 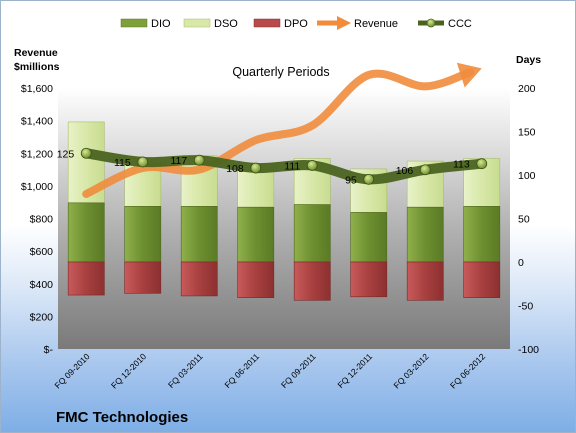 I want to click on category-label: FQ 03-2012, so click(x=411, y=370).